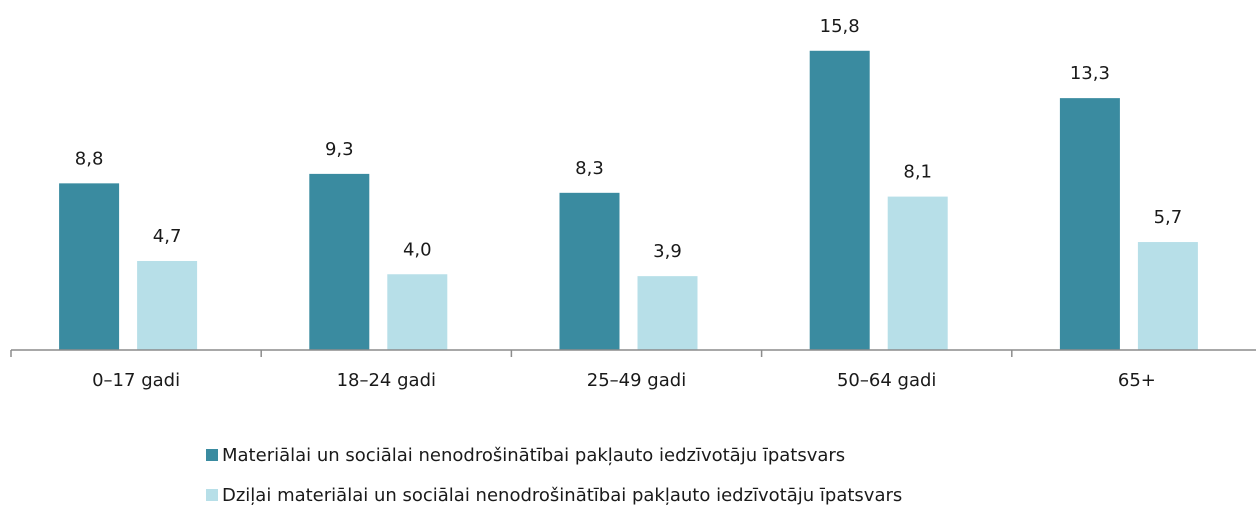  What do you see at coordinates (167, 236) in the screenshot?
I see `value-label: 4,7` at bounding box center [167, 236].